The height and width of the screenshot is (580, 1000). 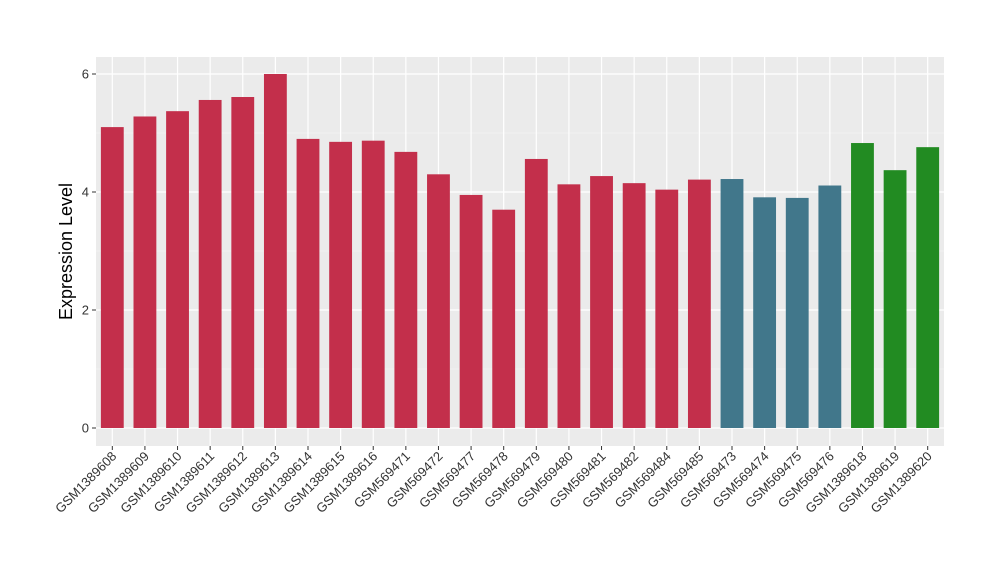 I want to click on y-tick-label: 4, so click(x=85, y=192).